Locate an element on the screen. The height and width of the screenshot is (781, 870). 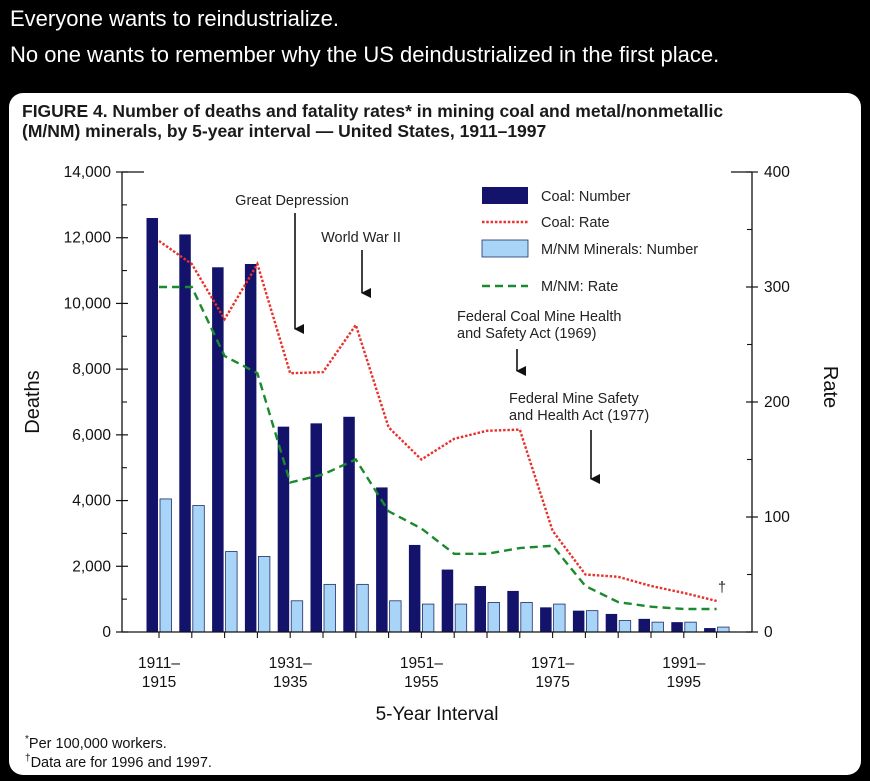
y2-tick-label: 0 is located at coordinates (768, 632).